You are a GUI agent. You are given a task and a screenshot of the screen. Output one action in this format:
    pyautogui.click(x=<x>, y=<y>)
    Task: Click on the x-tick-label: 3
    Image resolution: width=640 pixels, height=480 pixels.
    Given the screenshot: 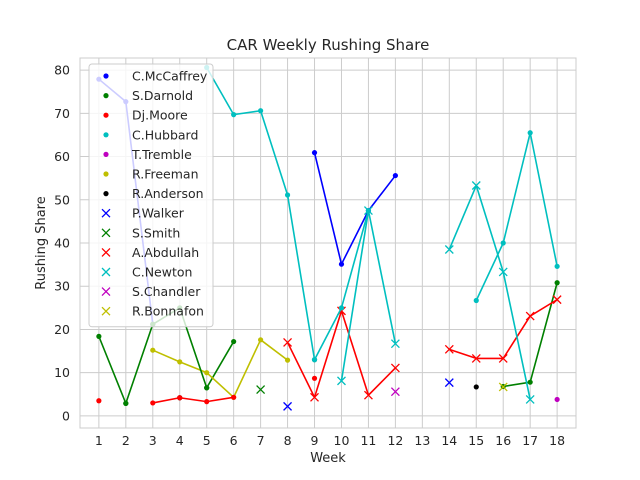 What is the action you would take?
    pyautogui.click(x=153, y=440)
    